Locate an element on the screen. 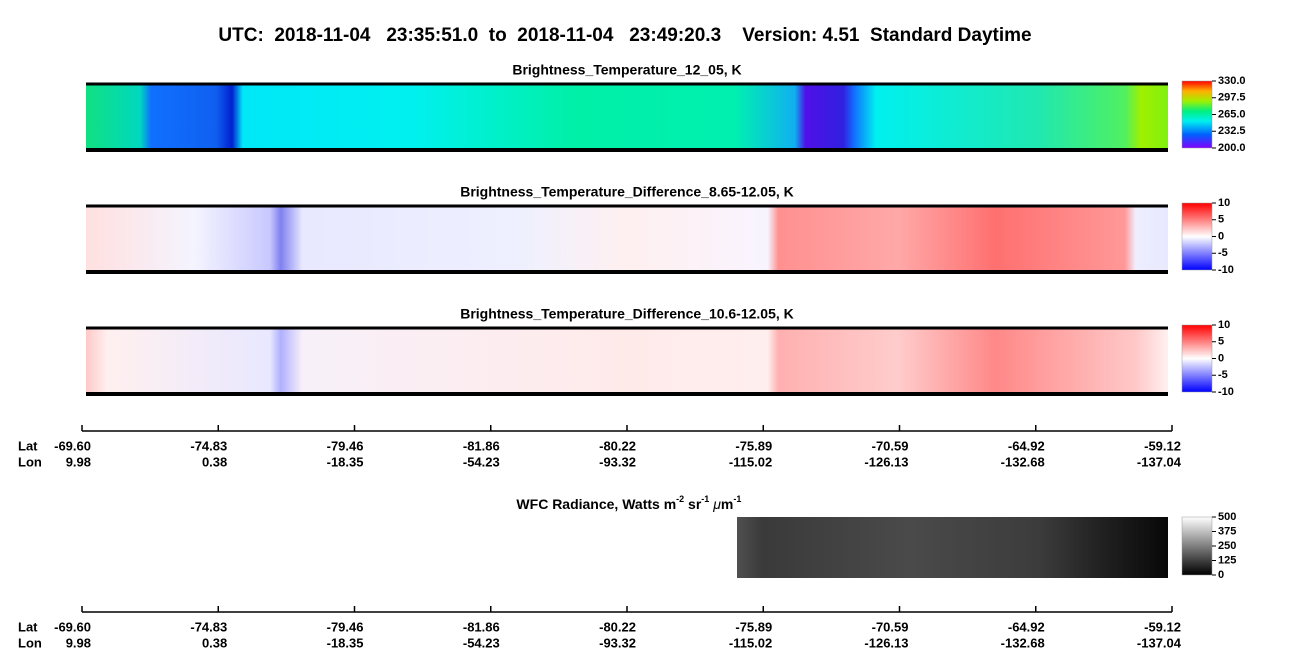 This screenshot has width=1300, height=667. colorbar-label: 375 is located at coordinates (1227, 531).